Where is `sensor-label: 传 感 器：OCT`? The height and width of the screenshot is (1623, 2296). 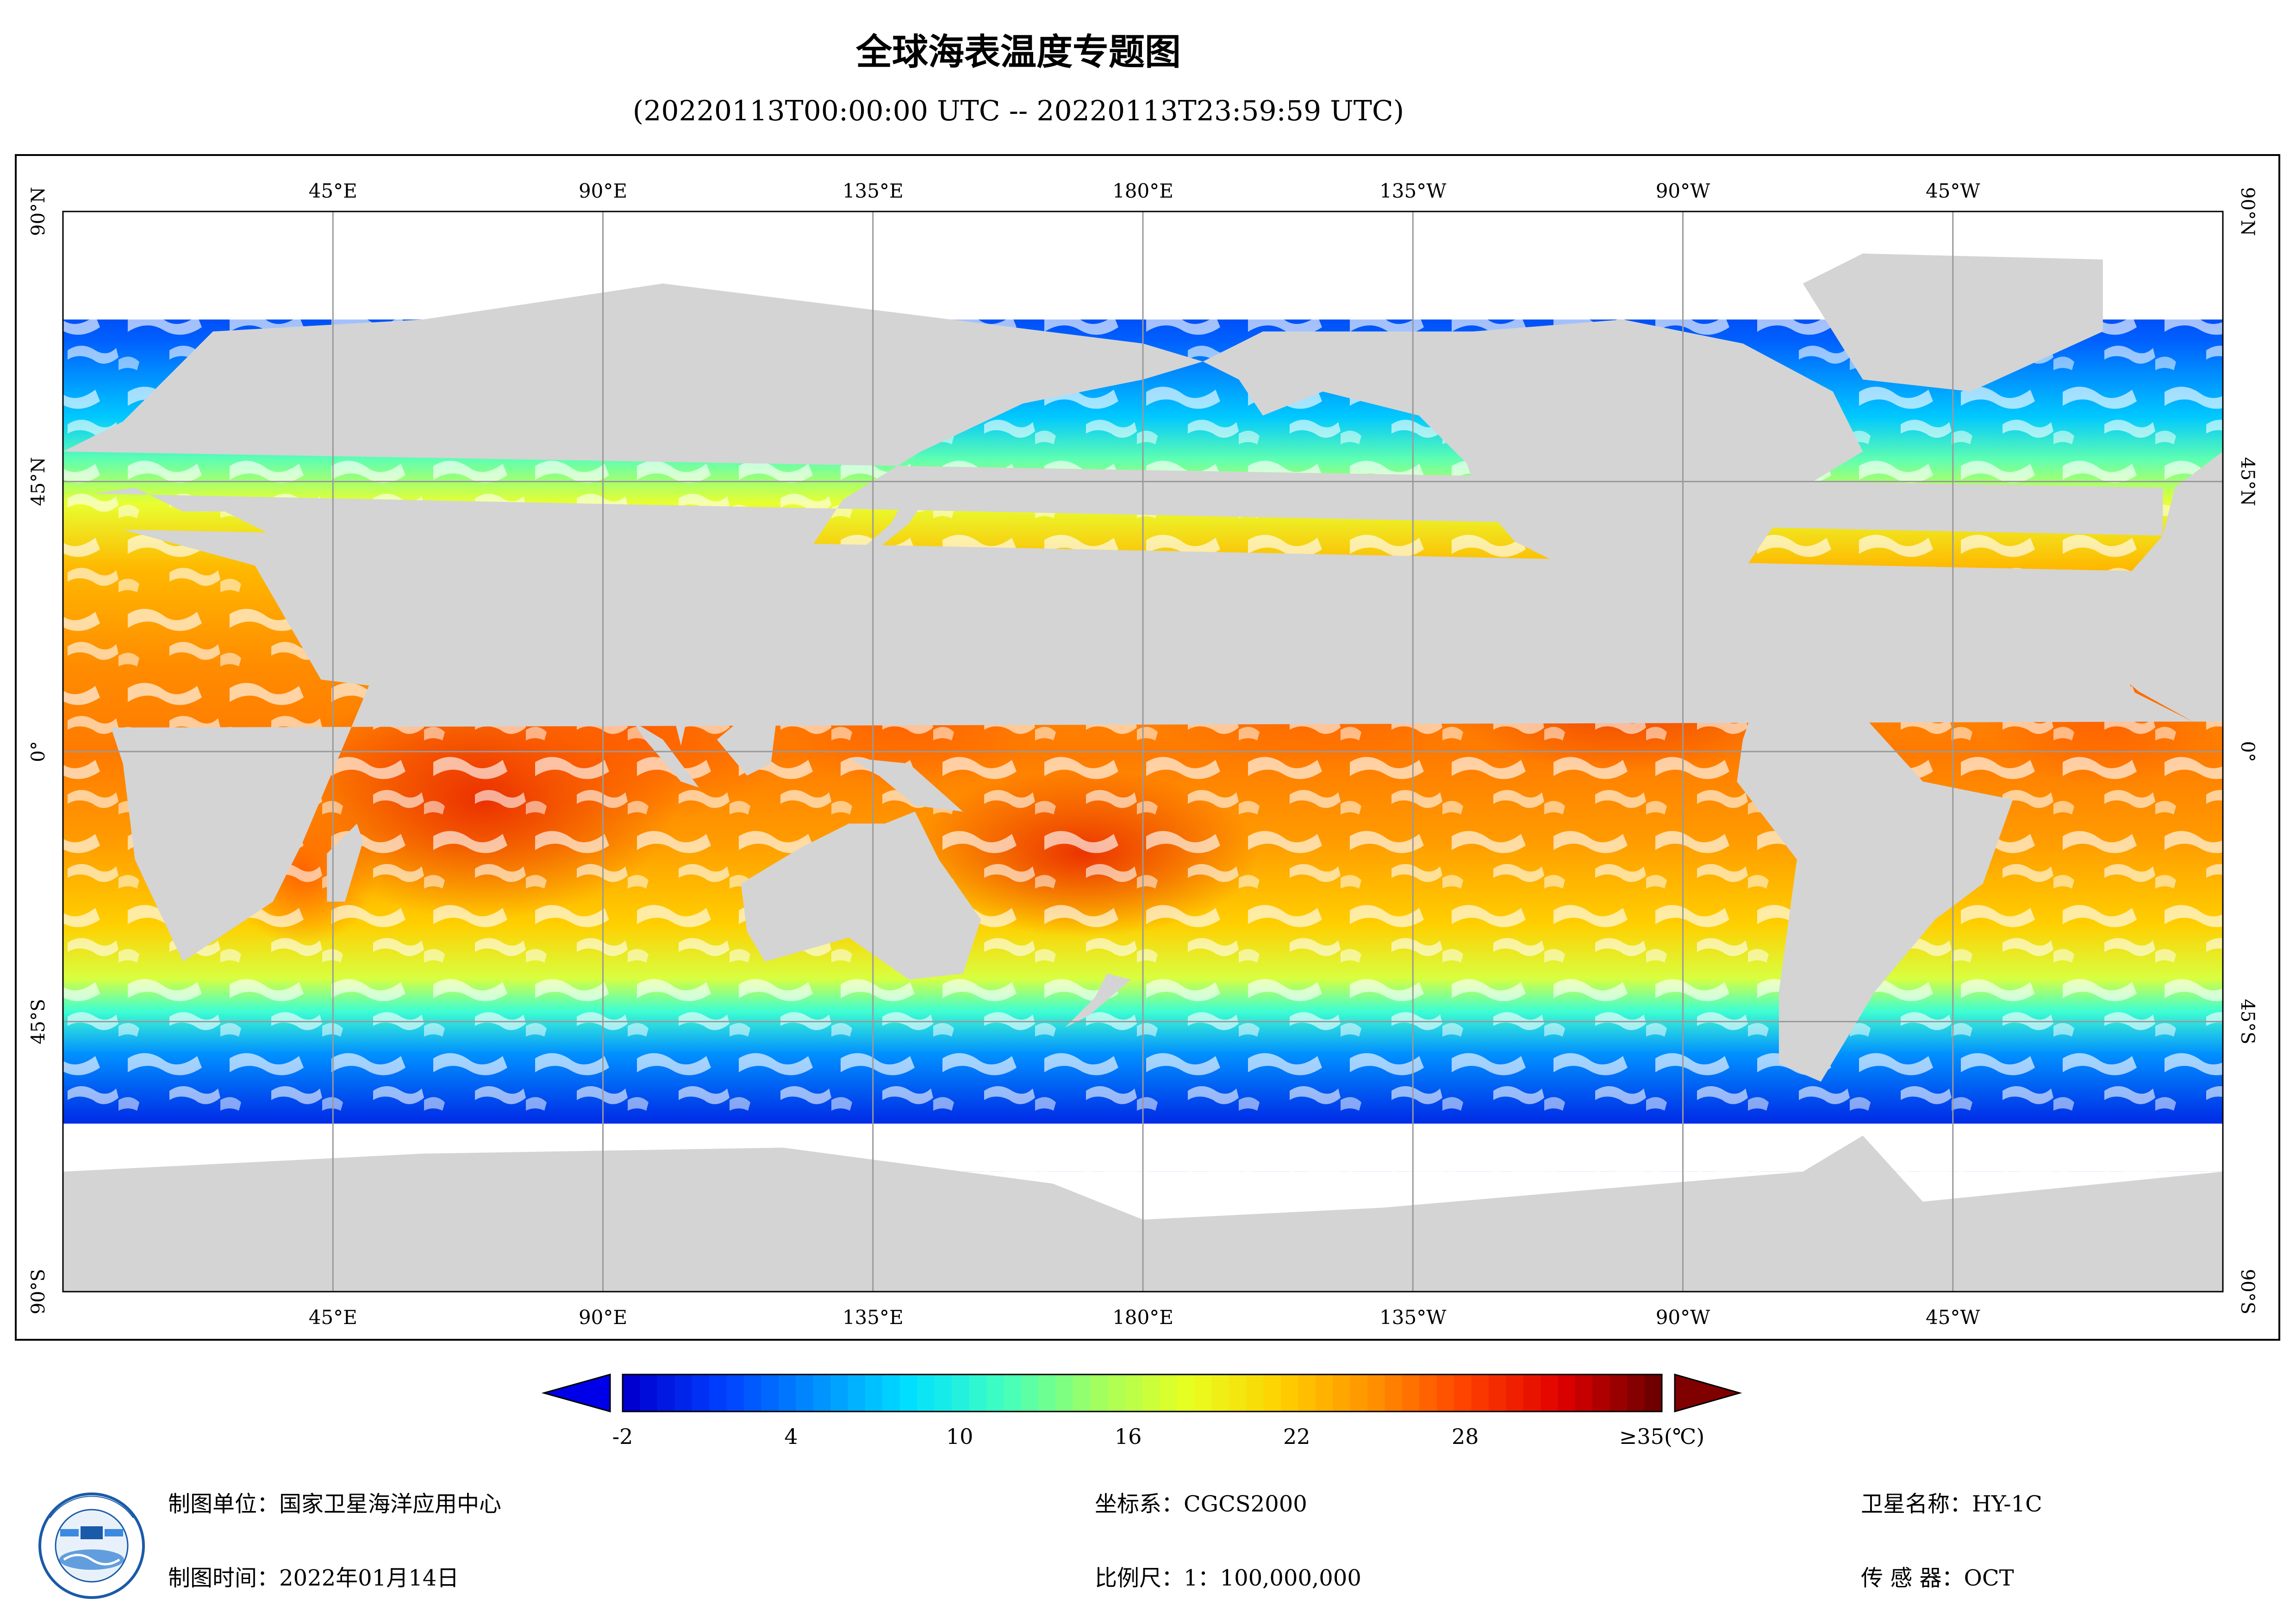
sensor-label: 传 感 器：OCT is located at coordinates (1937, 1578).